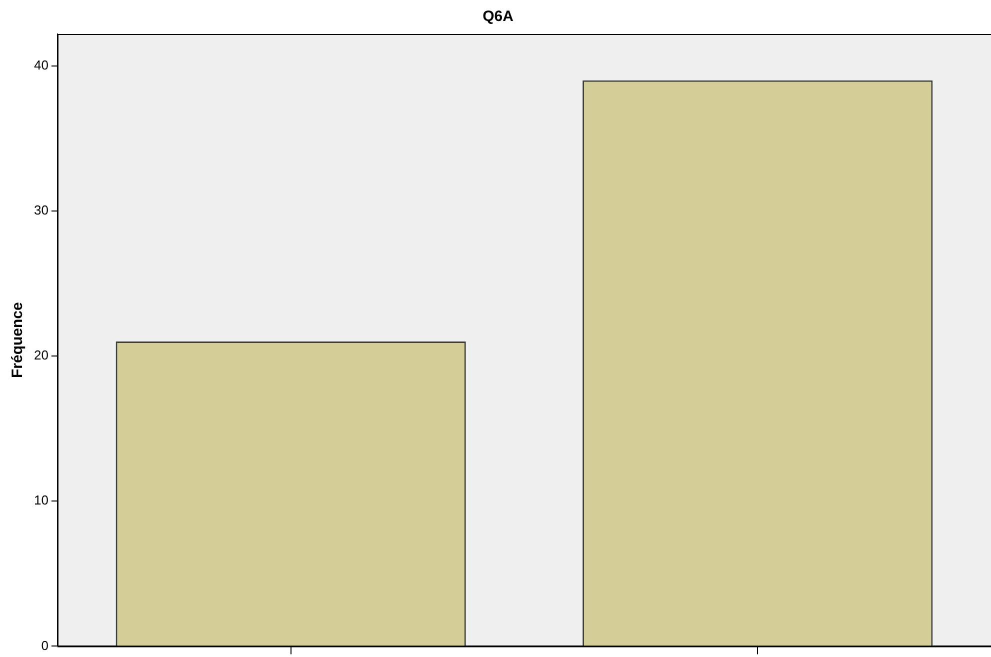  What do you see at coordinates (41, 500) in the screenshot?
I see `y-tick-label: 10` at bounding box center [41, 500].